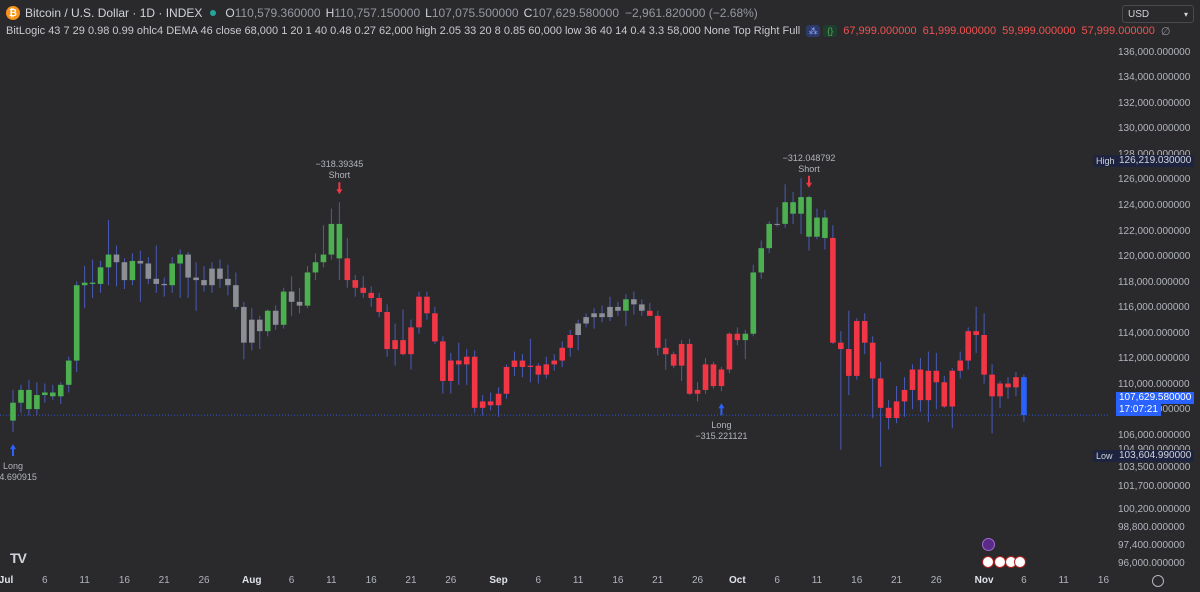  Describe the element at coordinates (1151, 545) in the screenshot. I see `price-tick-label: 97,400.000000` at that location.